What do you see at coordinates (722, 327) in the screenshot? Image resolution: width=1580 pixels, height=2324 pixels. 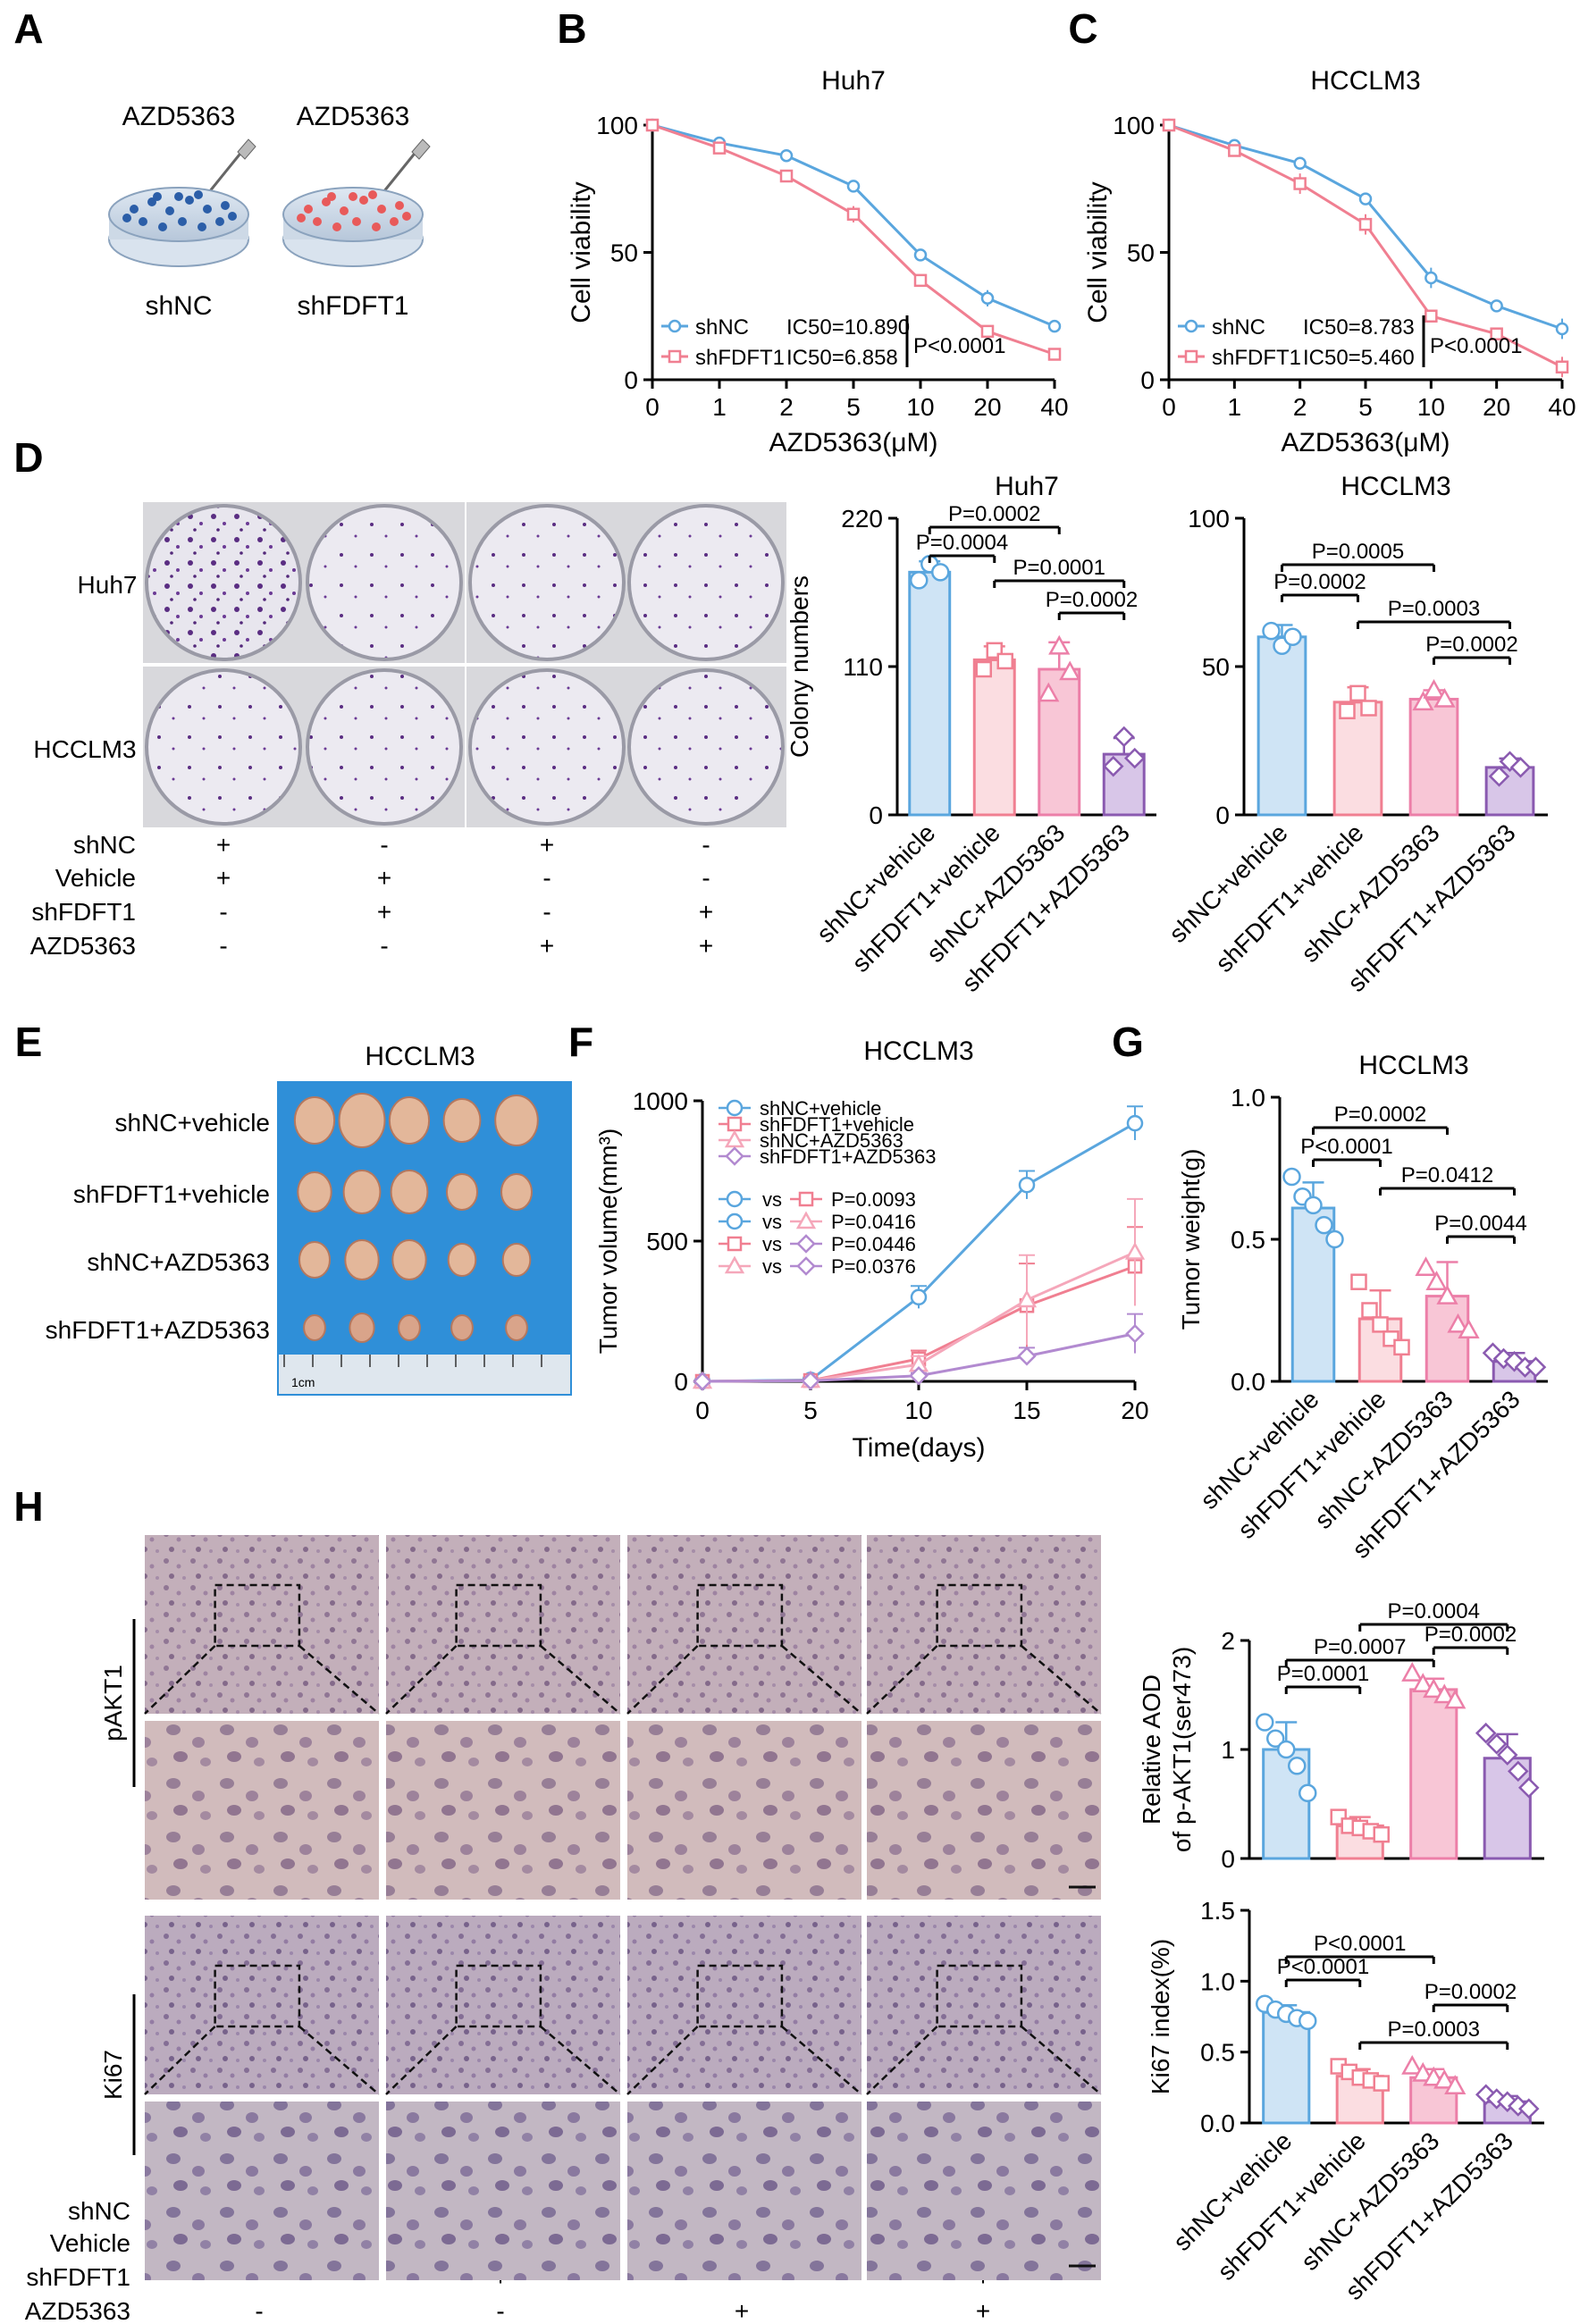 I see `legend-label: shNC` at bounding box center [722, 327].